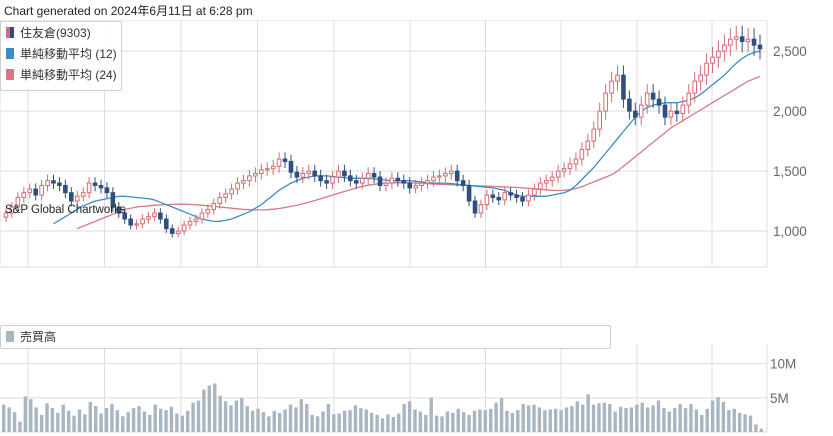 This screenshot has width=833, height=436. I want to click on legend-ma12: 単純移動平均 (12), so click(61, 53).